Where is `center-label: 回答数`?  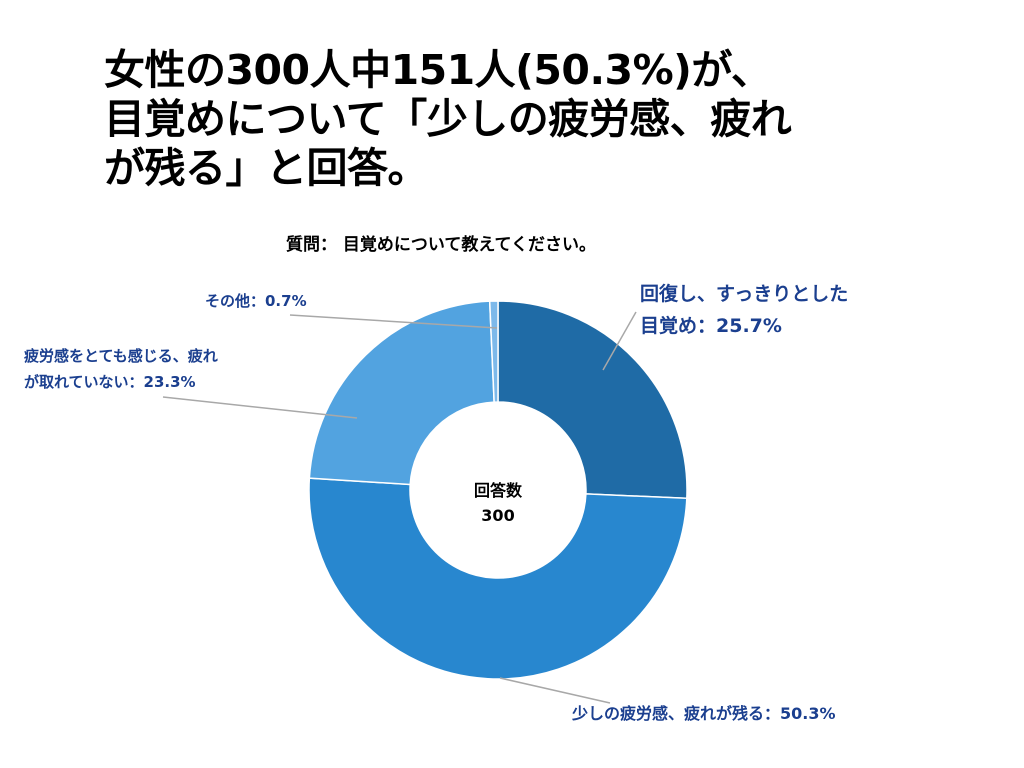 center-label: 回答数 is located at coordinates (498, 490).